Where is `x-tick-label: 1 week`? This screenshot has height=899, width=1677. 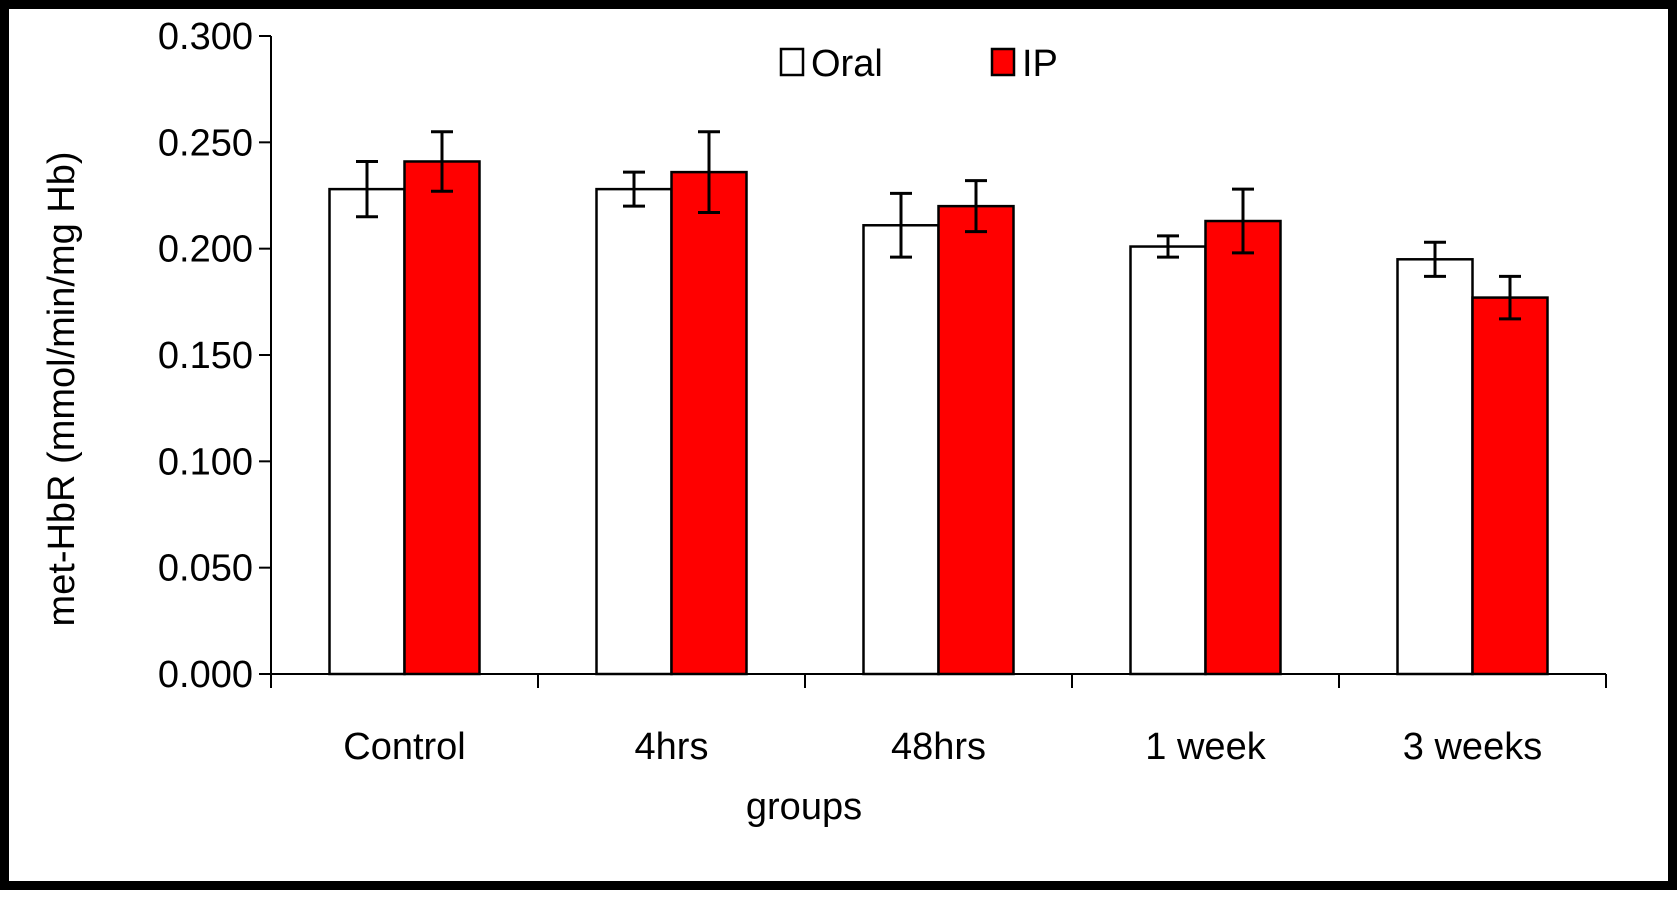
x-tick-label: 1 week is located at coordinates (1205, 747).